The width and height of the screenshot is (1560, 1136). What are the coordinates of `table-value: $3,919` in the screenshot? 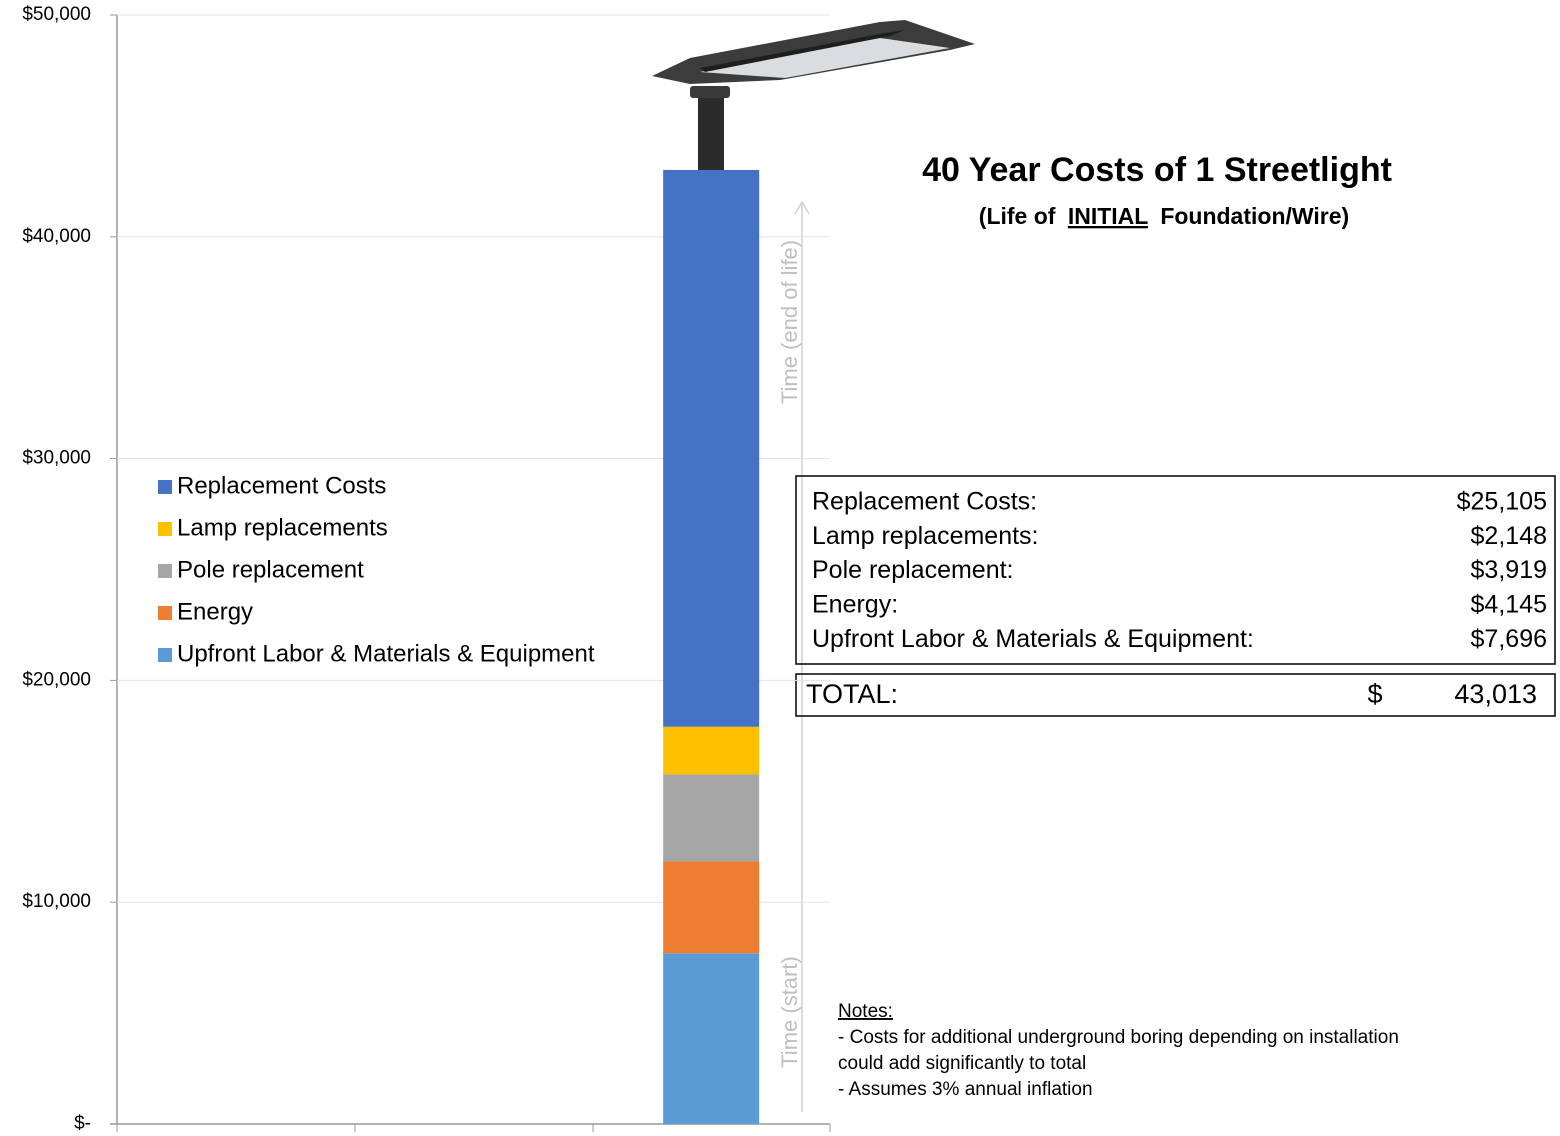 It's located at (1509, 570).